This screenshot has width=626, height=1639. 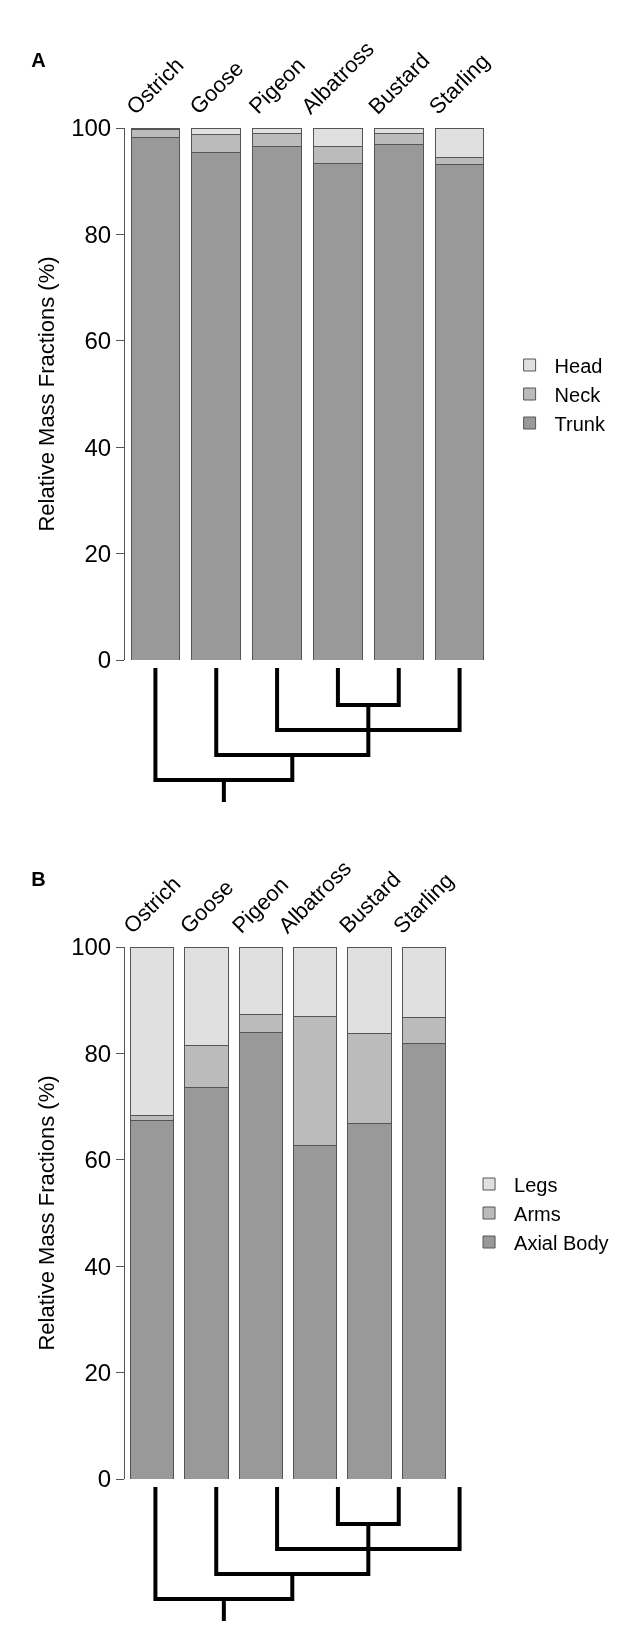 I want to click on chart-title: A, so click(x=38, y=60).